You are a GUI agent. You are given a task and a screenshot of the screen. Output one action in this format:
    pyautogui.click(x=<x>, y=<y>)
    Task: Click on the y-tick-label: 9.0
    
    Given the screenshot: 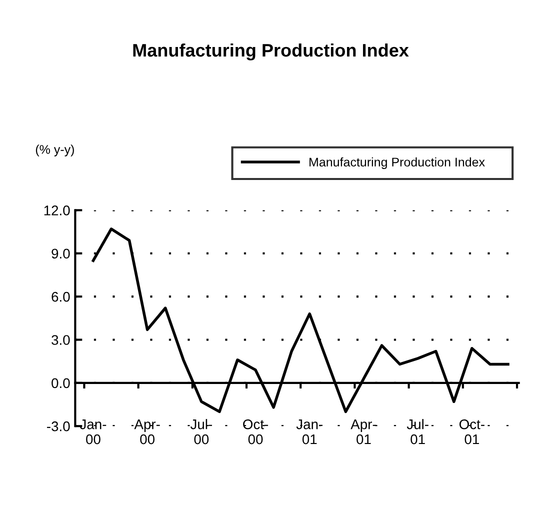 What is the action you would take?
    pyautogui.click(x=61, y=253)
    